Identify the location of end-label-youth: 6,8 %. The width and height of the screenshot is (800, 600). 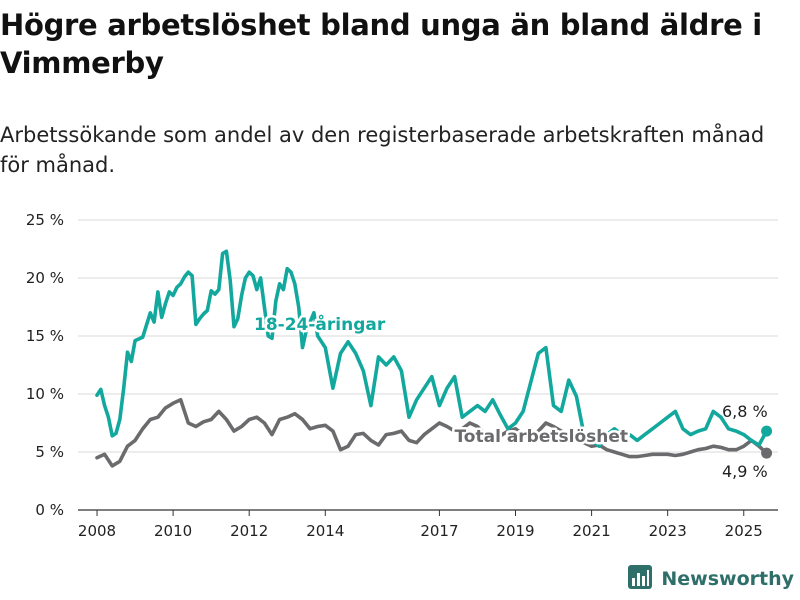
(745, 411).